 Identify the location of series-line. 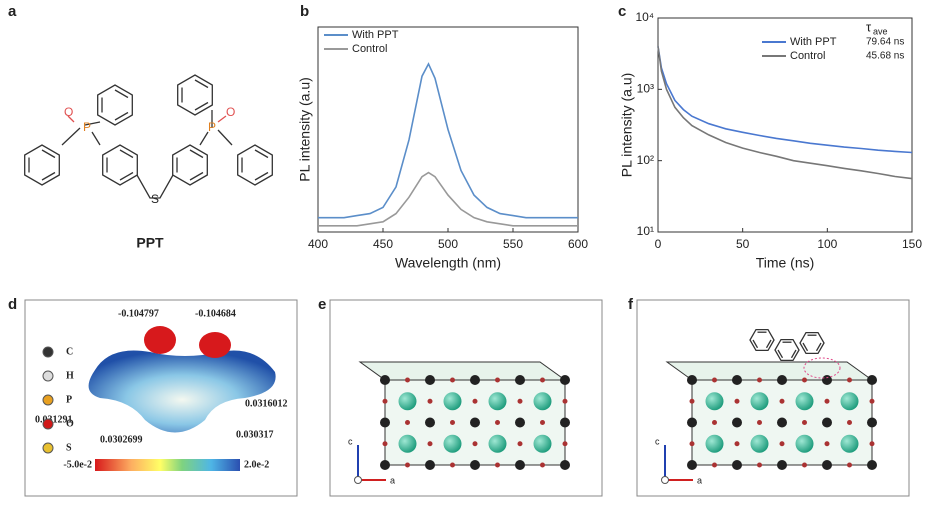
(785, 113).